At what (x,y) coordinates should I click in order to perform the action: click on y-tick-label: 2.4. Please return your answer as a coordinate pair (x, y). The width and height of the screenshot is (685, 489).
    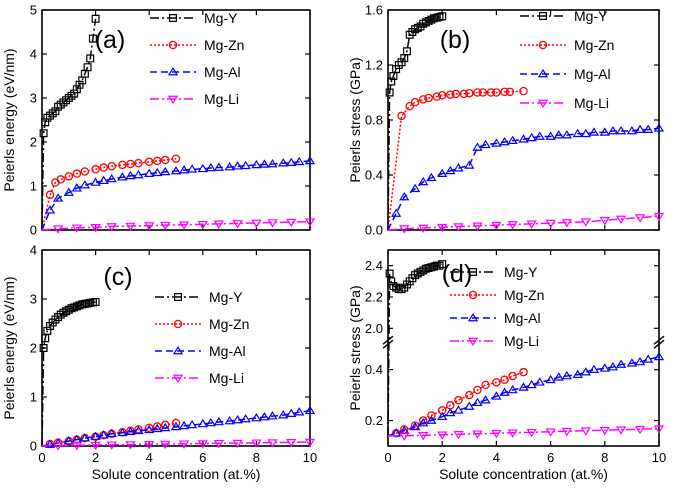
    Looking at the image, I should click on (374, 265).